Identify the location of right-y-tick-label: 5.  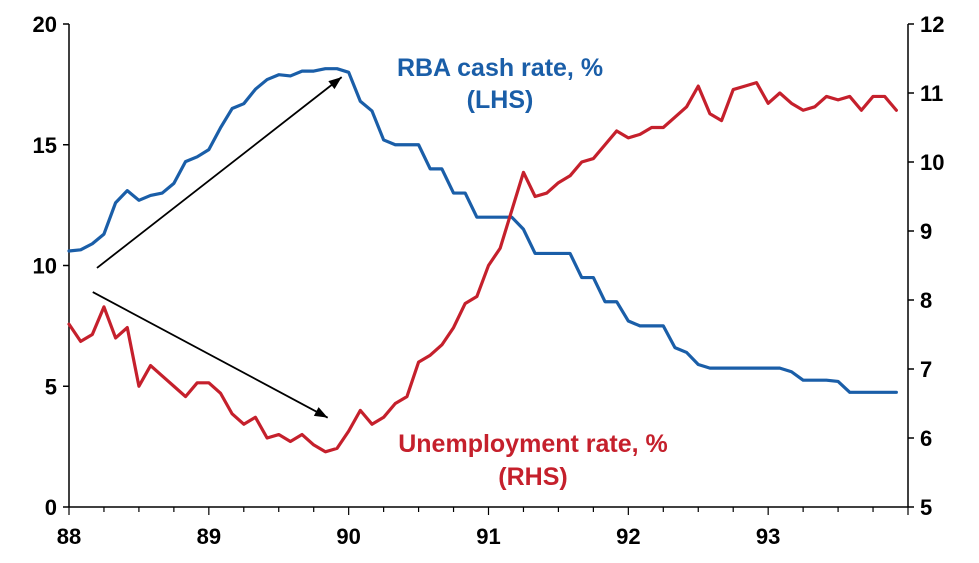
(926, 507).